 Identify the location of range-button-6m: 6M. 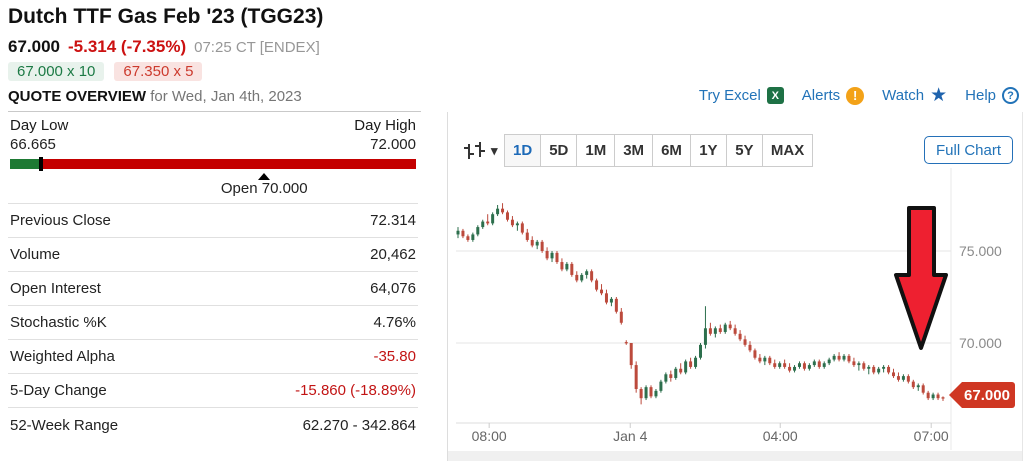
(672, 150).